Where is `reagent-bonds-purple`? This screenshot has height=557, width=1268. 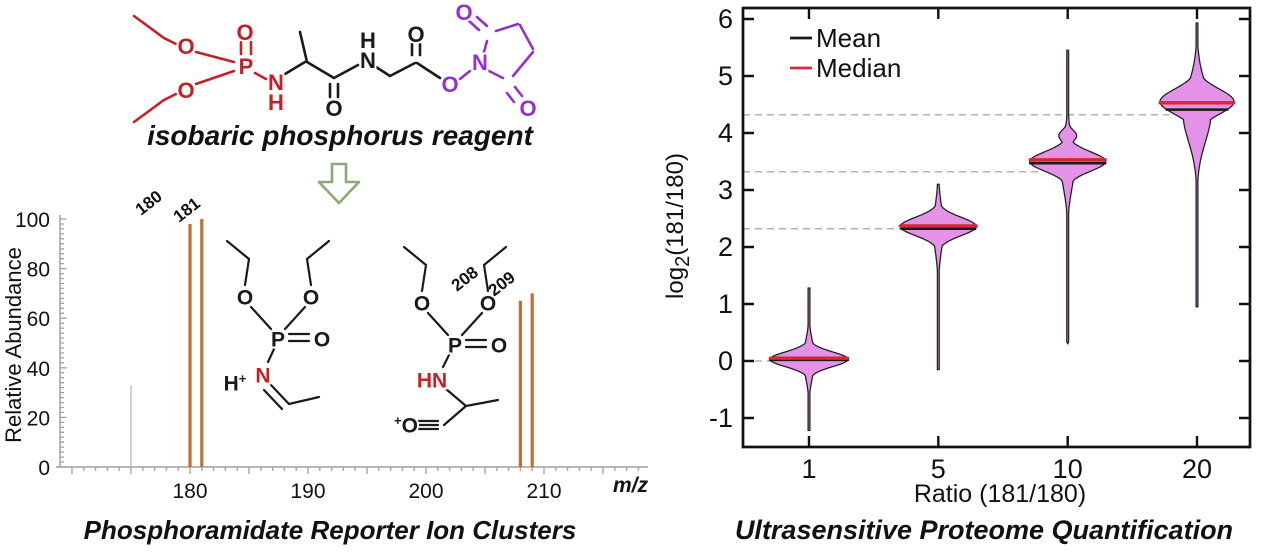
reagent-bonds-purple is located at coordinates (496, 59).